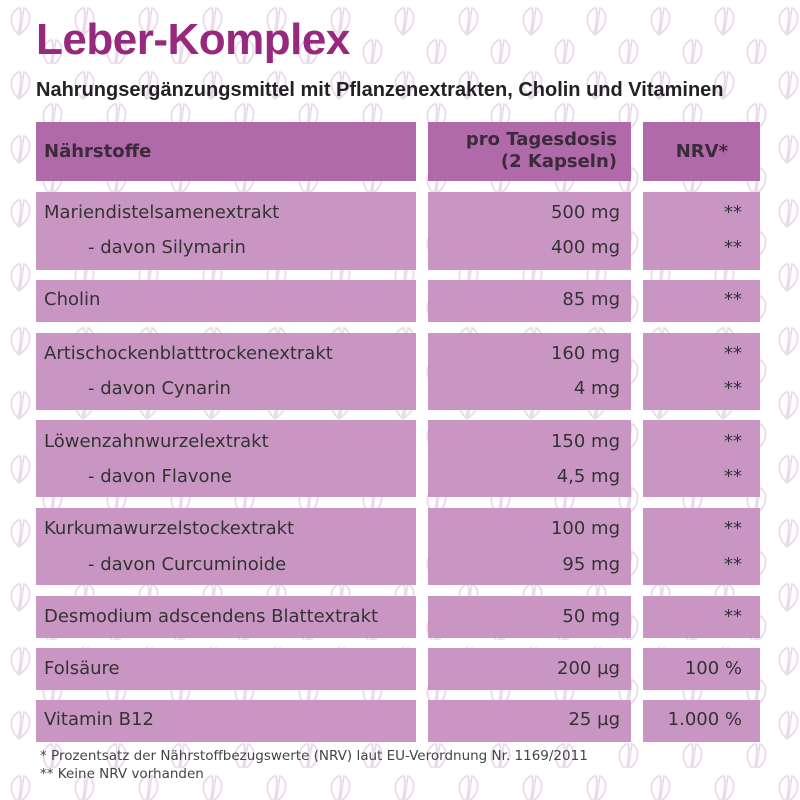 The width and height of the screenshot is (800, 800). I want to click on nutrient-name: Desmodium adscendens Blattextrakt, so click(211, 616).